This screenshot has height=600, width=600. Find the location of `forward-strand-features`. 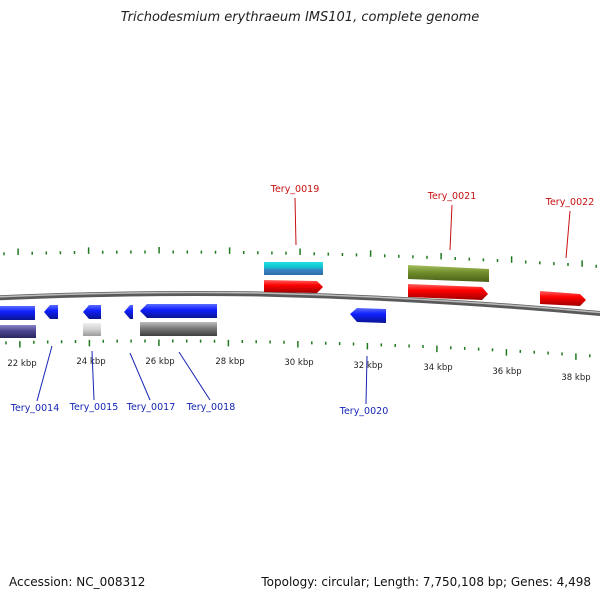

forward-strand-features is located at coordinates (425, 284).